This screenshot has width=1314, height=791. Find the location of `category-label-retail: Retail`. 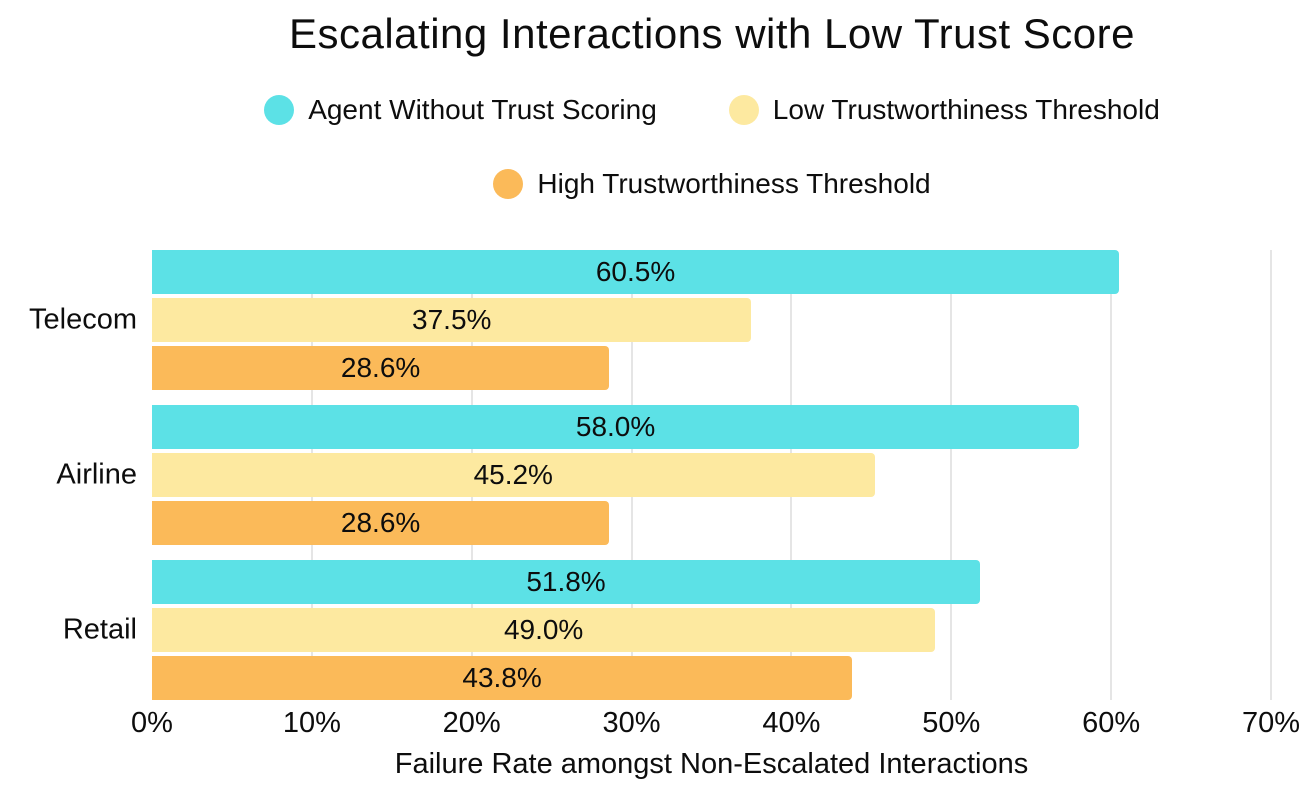

category-label-retail: Retail is located at coordinates (99, 629).